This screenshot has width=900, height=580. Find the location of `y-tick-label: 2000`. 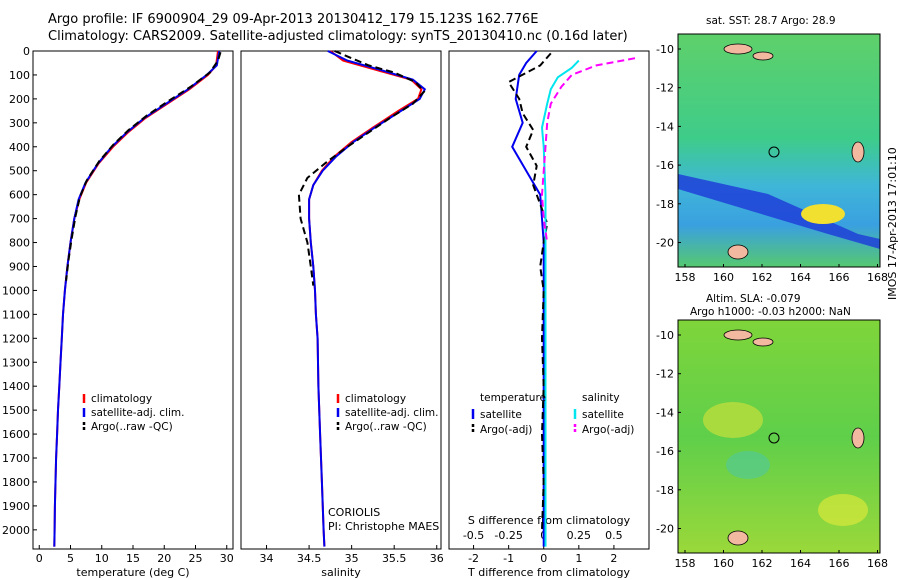

y-tick-label: 2000 is located at coordinates (16, 530).